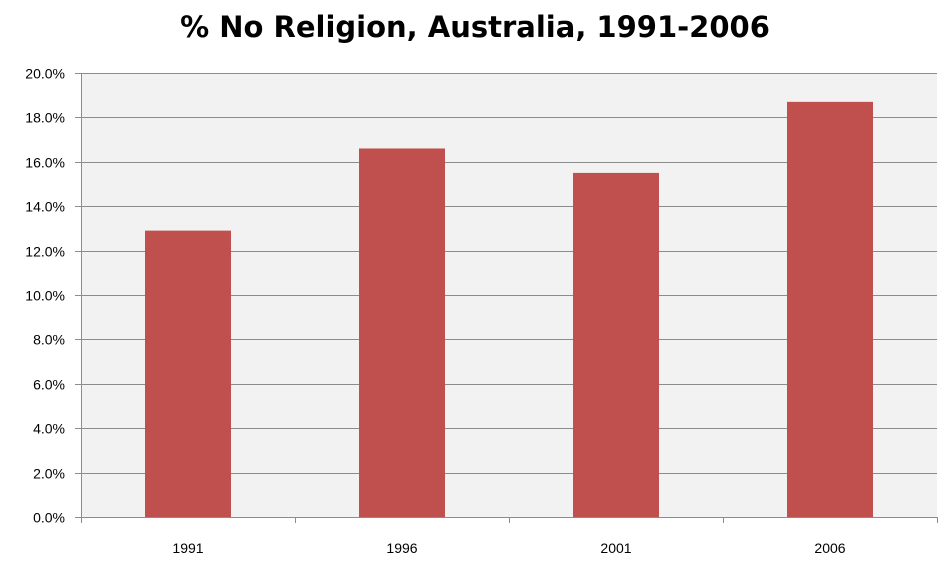 This screenshot has width=950, height=569. I want to click on y-tick-label: 10.0%, so click(45, 296).